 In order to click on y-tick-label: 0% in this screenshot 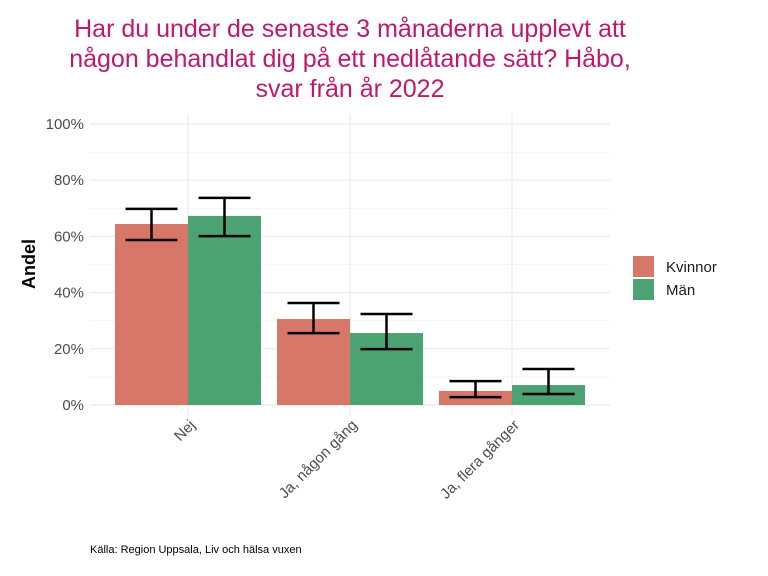, I will do `click(73, 405)`.